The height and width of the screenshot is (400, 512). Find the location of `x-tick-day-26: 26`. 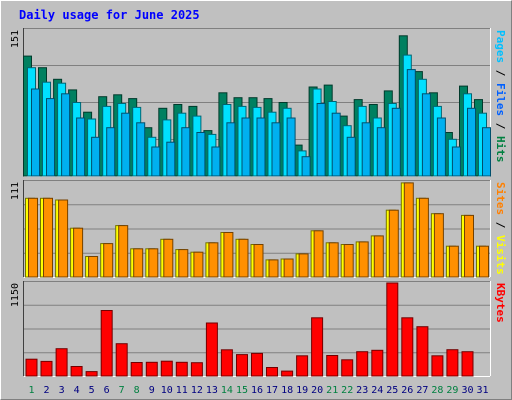

x-tick-day-26: 26 is located at coordinates (407, 390).